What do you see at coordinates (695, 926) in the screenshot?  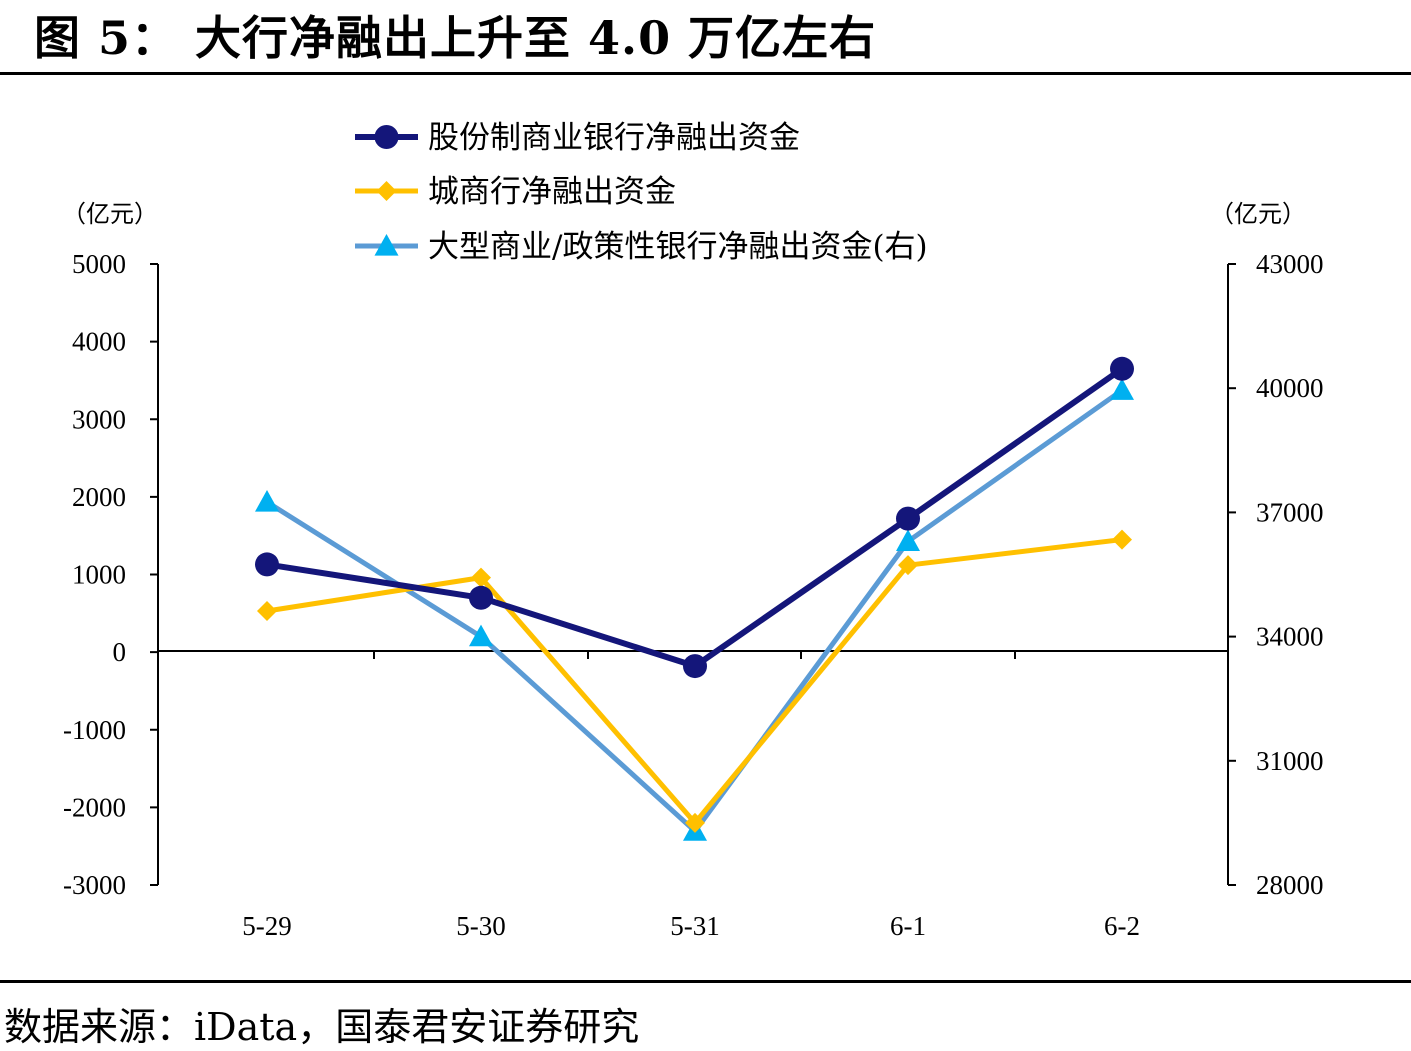 I see `x-axis-tick-label: 5-31` at bounding box center [695, 926].